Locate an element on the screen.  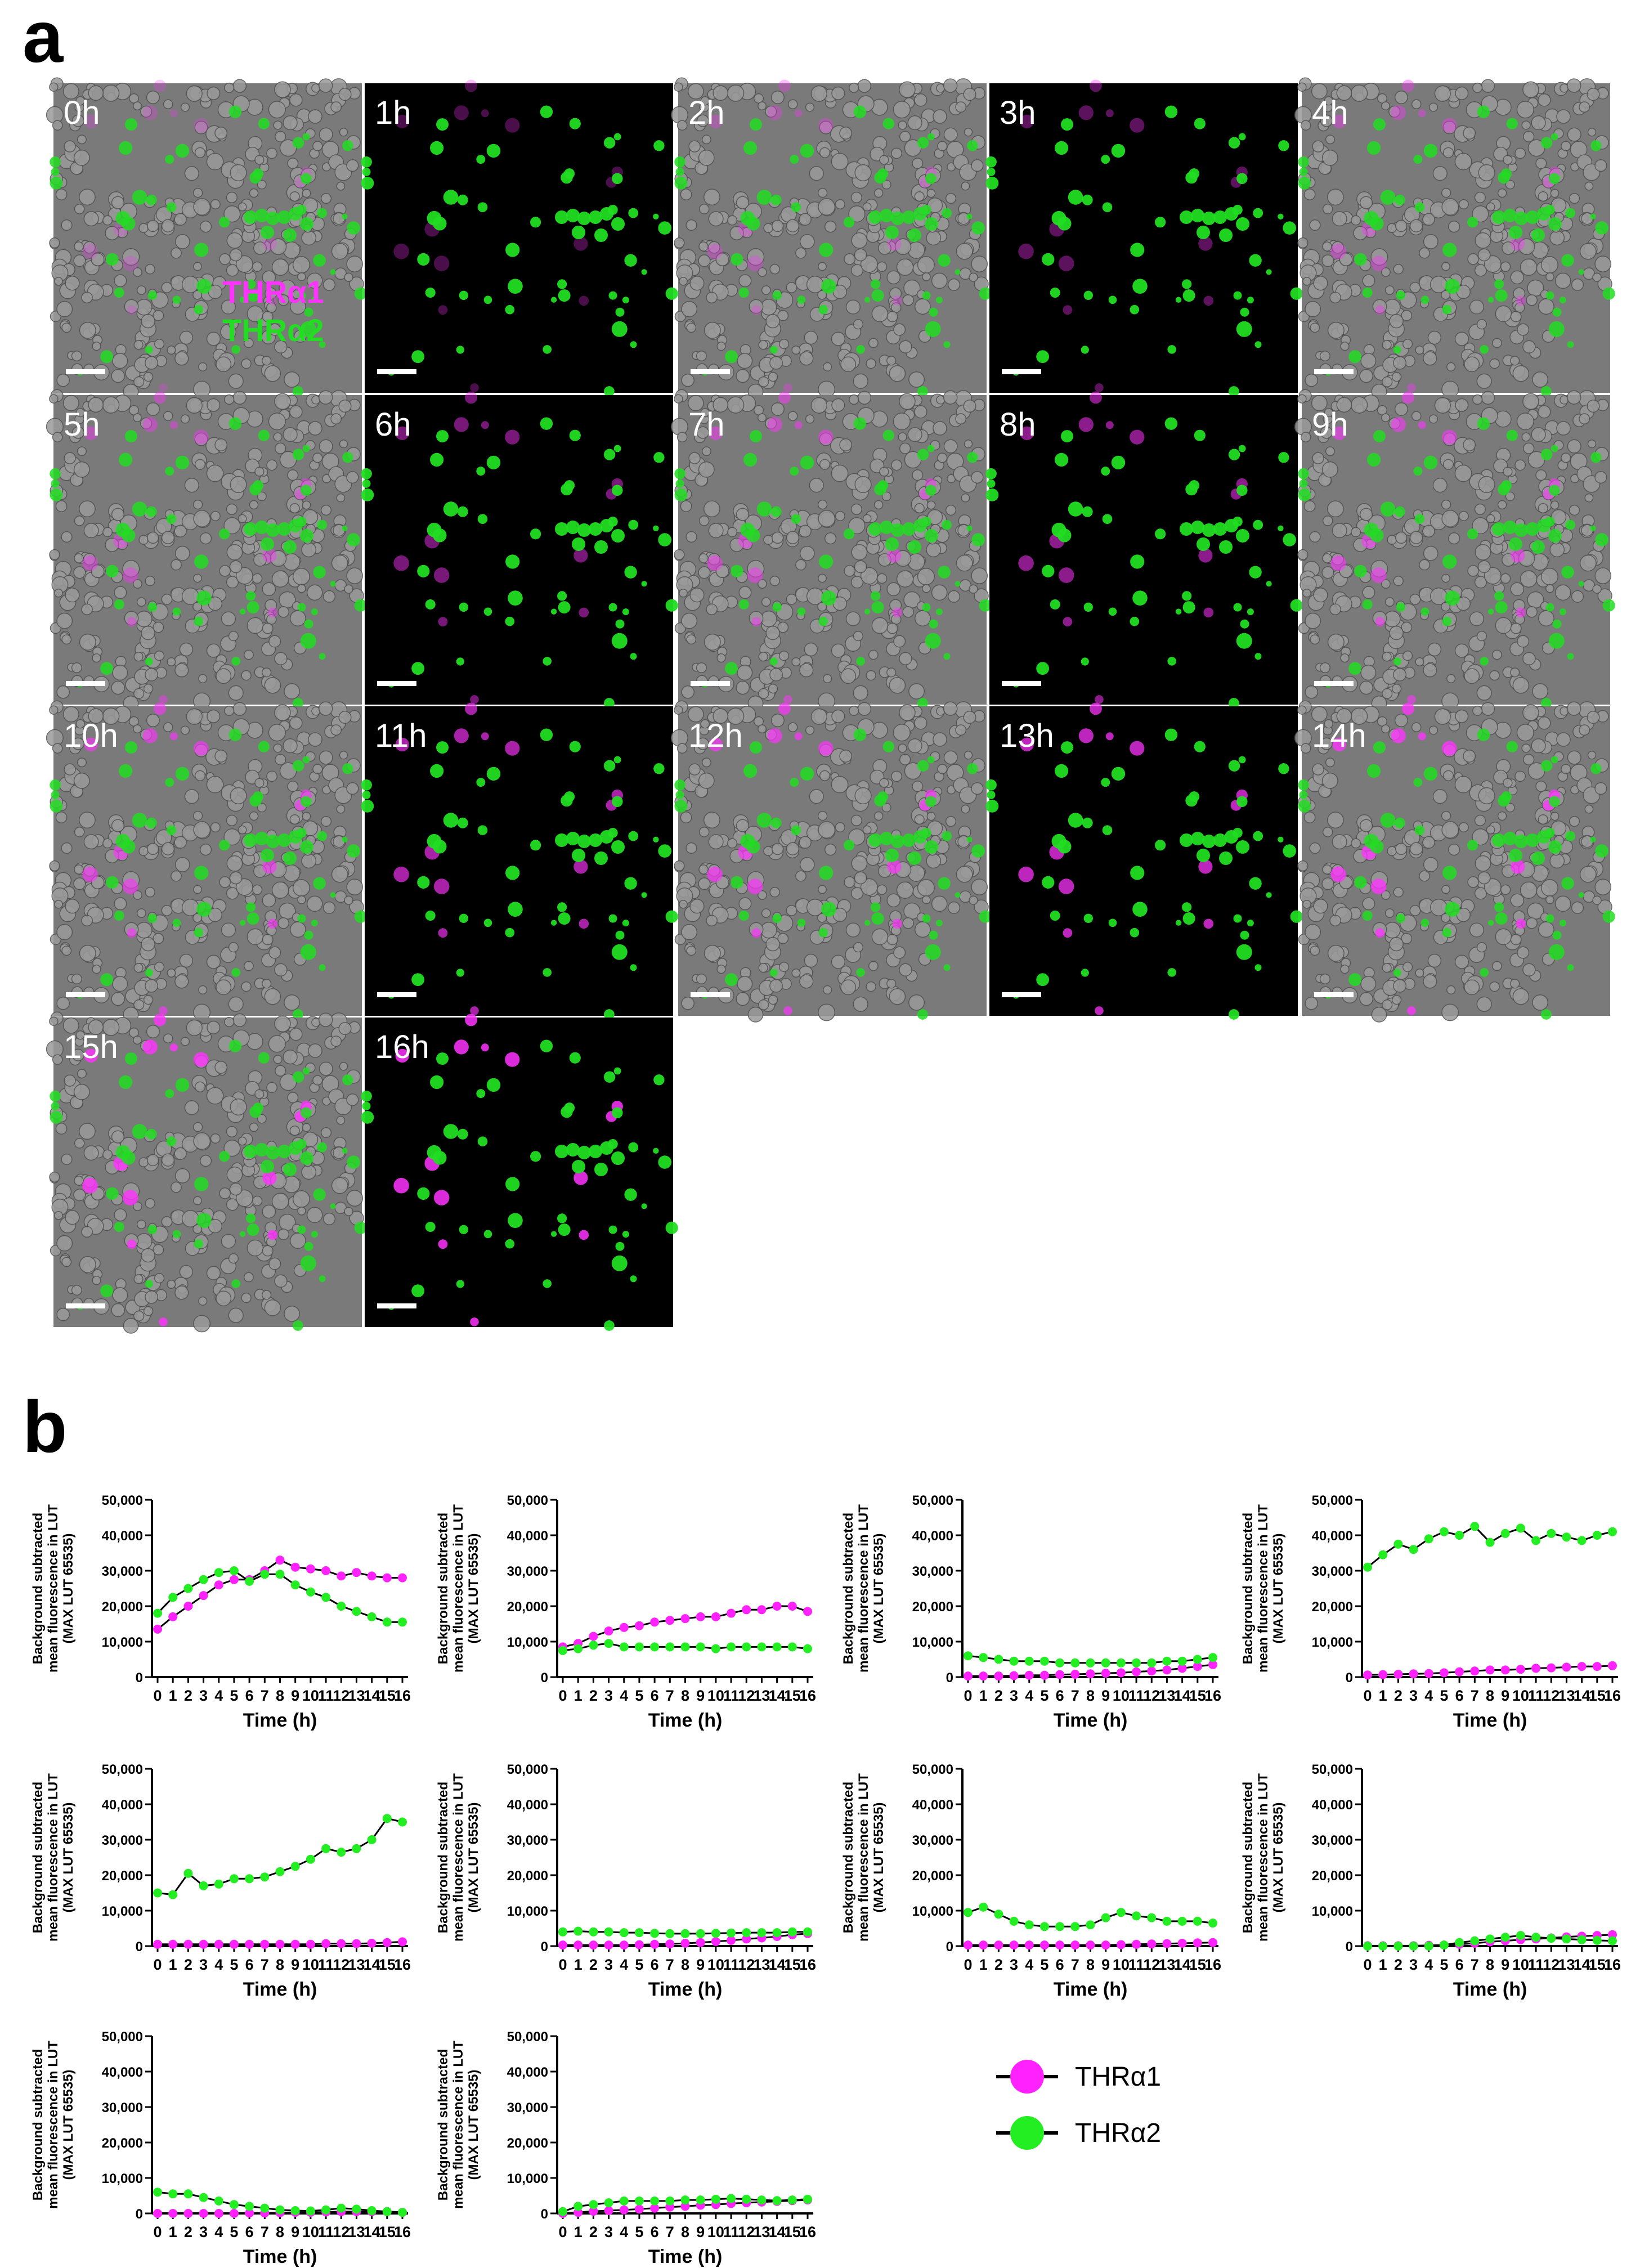
x-tick-label: 10 is located at coordinates (715, 1695).